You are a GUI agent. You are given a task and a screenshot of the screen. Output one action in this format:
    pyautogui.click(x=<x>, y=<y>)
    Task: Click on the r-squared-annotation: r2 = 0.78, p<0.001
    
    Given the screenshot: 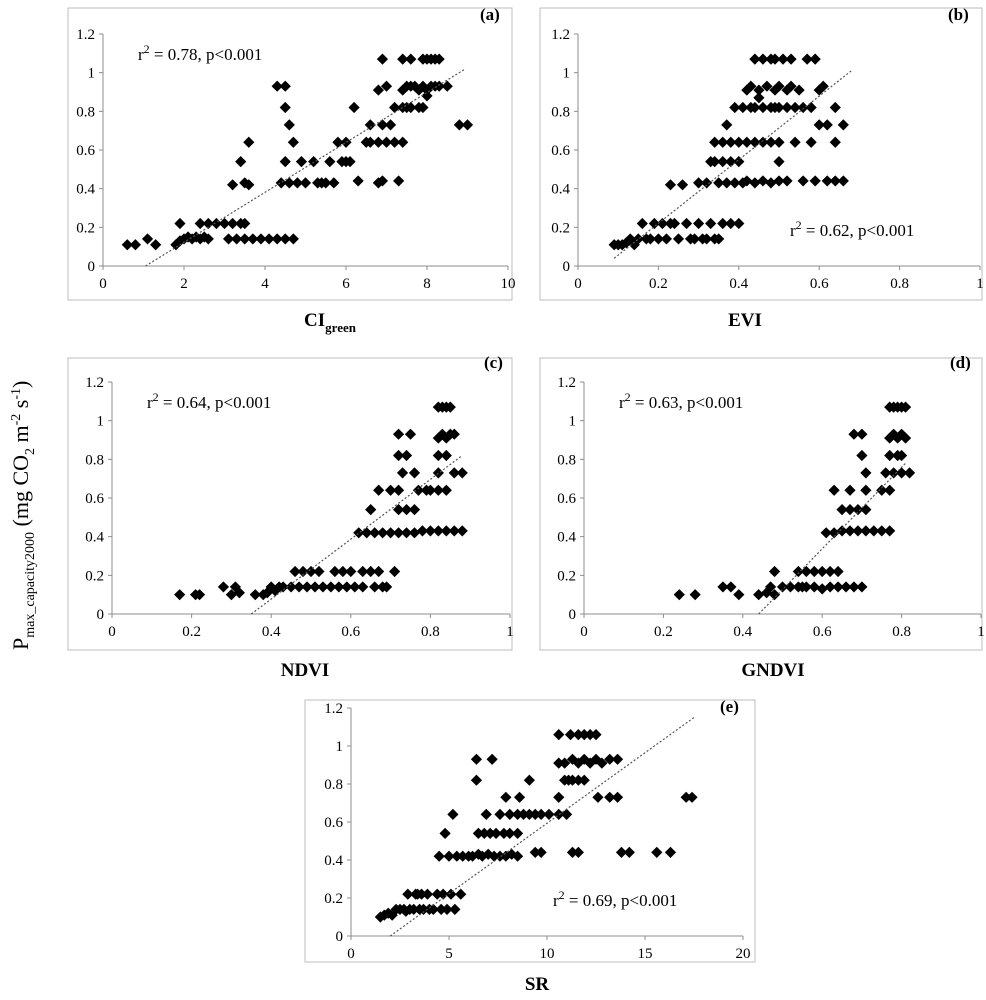 What is the action you would take?
    pyautogui.click(x=200, y=53)
    